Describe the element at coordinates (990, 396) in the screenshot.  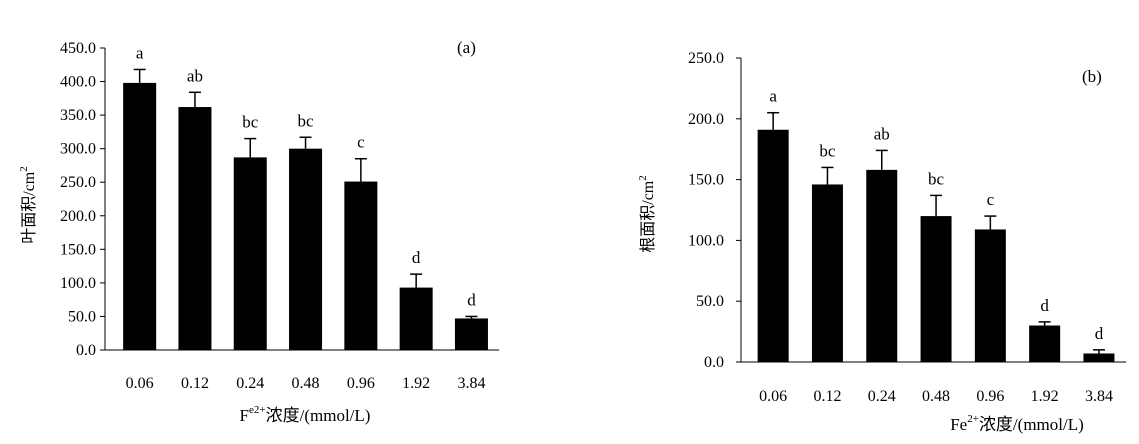
I see `x-tick-label-b: 0.96` at that location.